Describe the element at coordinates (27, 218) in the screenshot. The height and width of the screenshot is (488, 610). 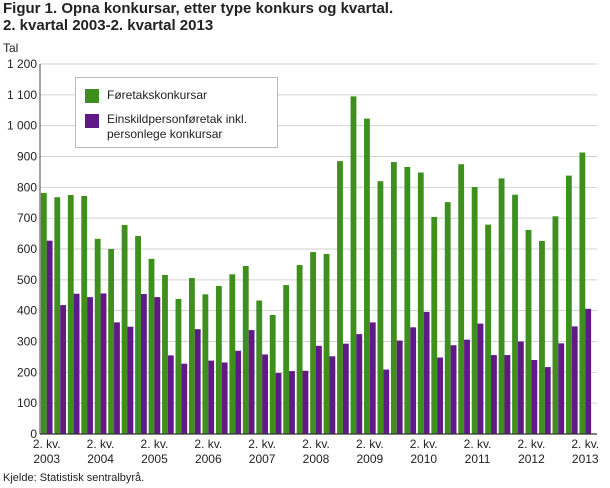
I see `y-tick-label: 700` at that location.